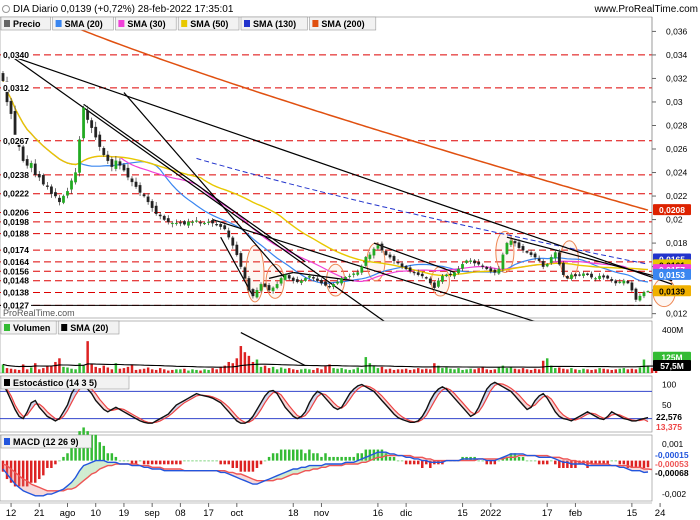 The image size is (700, 520). I want to click on support-label: 0,0340, so click(16, 55).